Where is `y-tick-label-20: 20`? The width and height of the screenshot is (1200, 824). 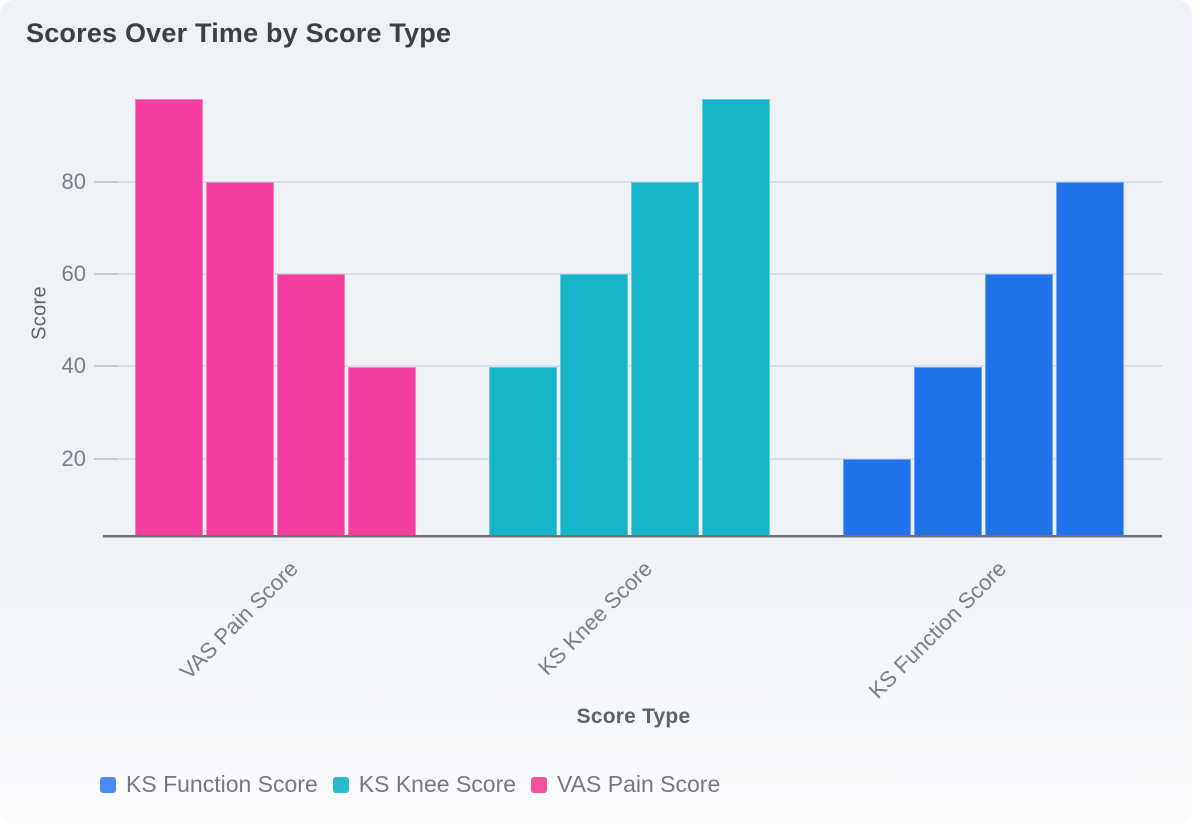
y-tick-label-20: 20 is located at coordinates (73, 458).